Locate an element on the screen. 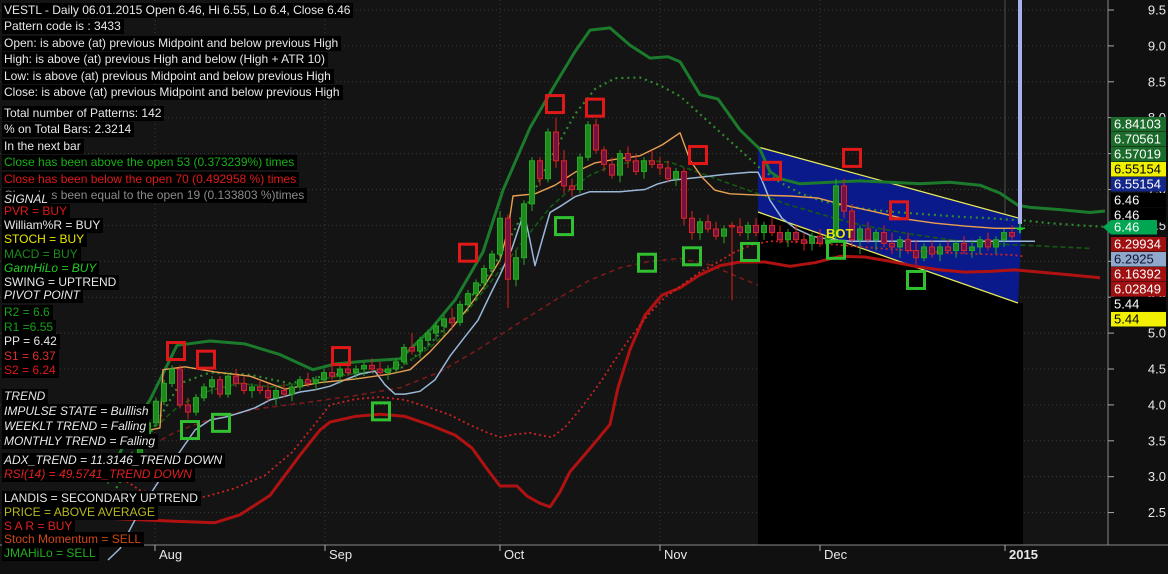 The width and height of the screenshot is (1168, 574). bot-label: BOT is located at coordinates (840, 233).